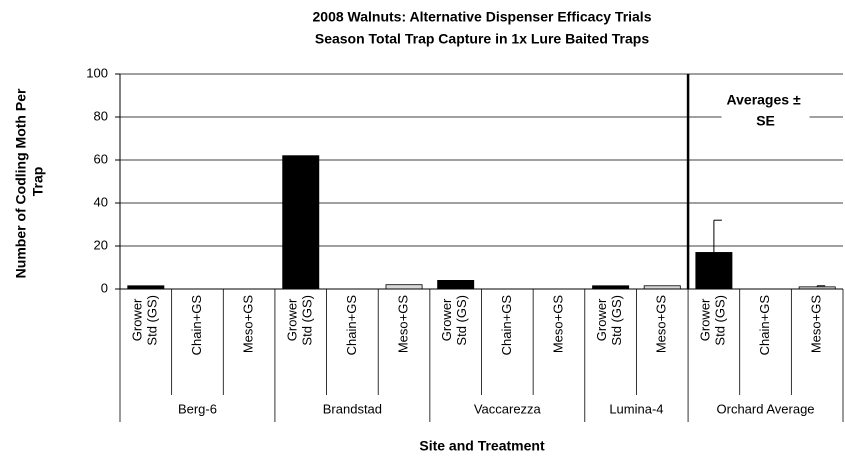 The height and width of the screenshot is (458, 845). Describe the element at coordinates (28, 182) in the screenshot. I see `y-axis-title: Number of Codling Moth Per Trap` at that location.